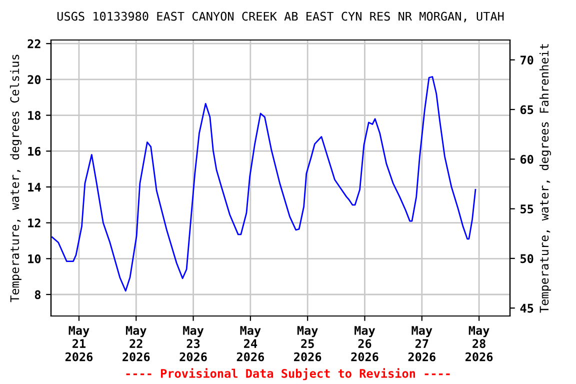  I want to click on y-tick-label: 14, so click(34, 187).